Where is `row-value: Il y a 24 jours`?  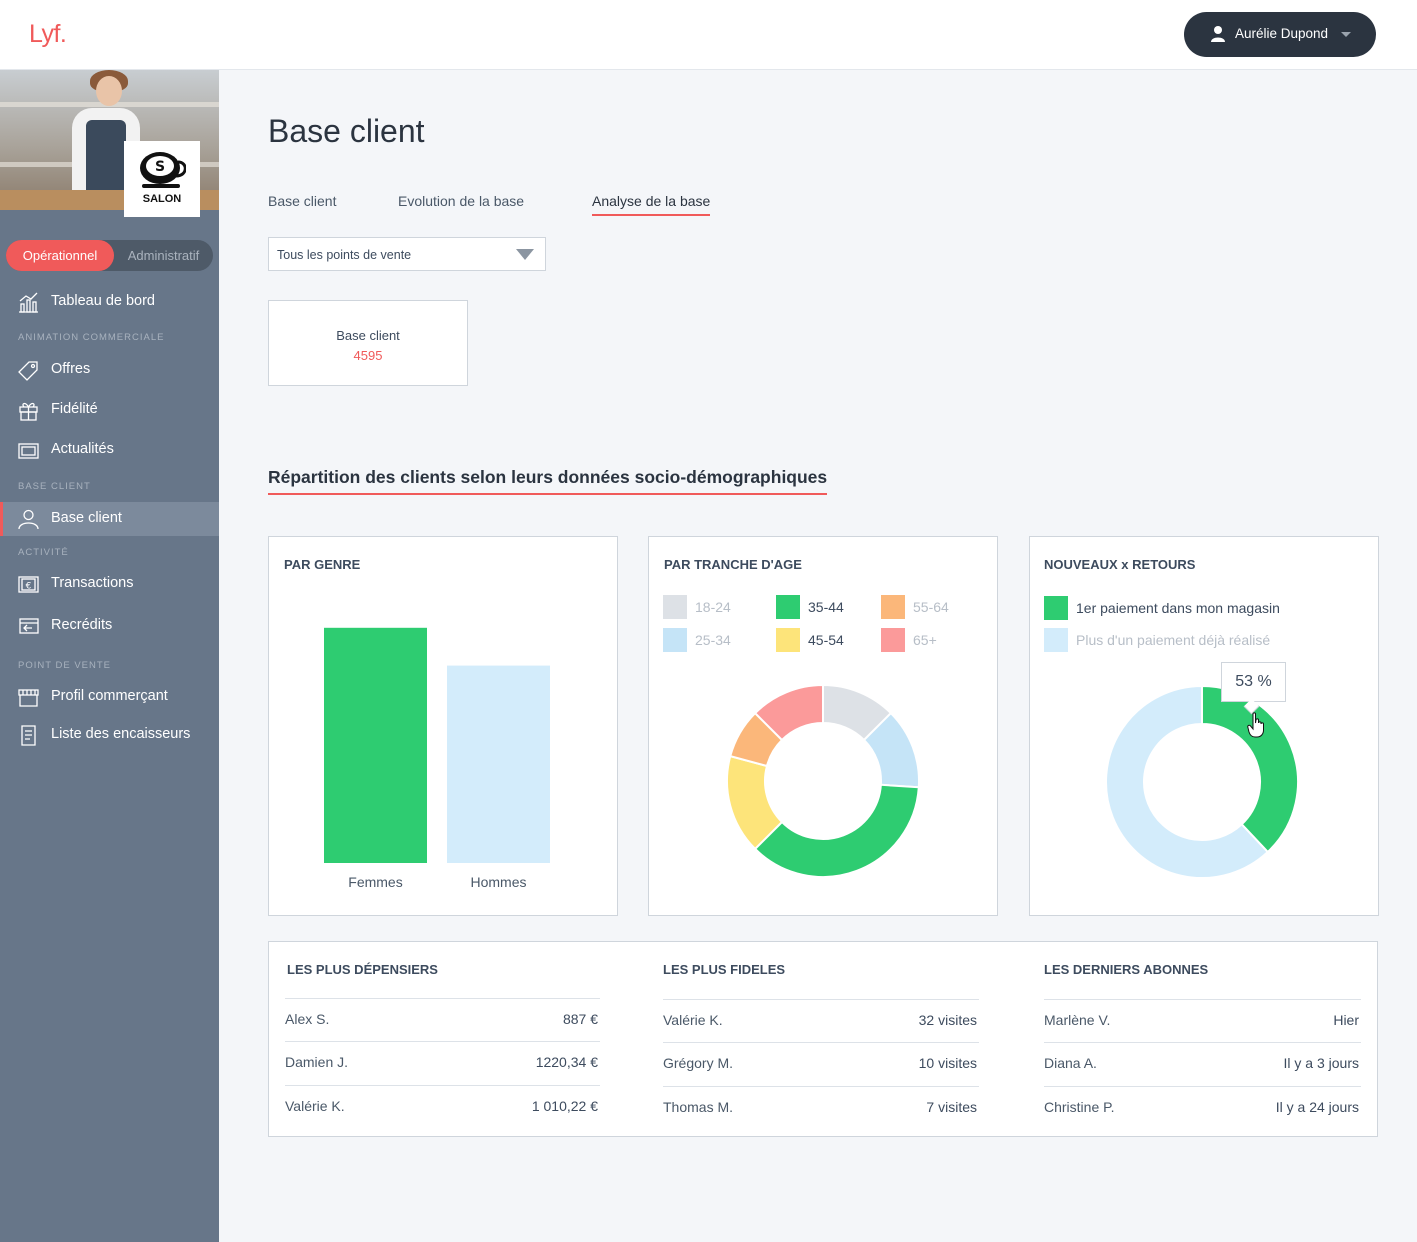 row-value: Il y a 24 jours is located at coordinates (1317, 1107).